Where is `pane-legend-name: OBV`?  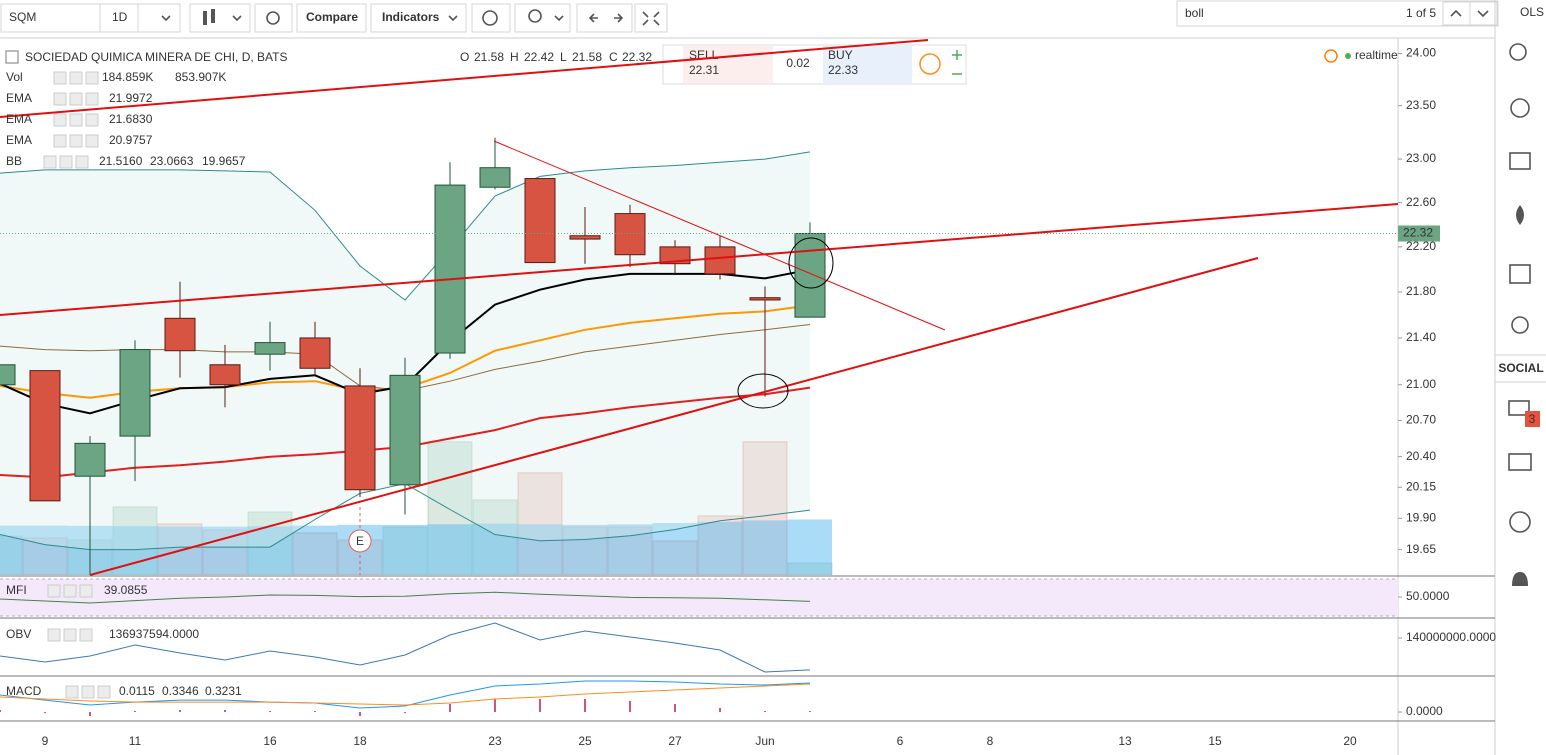 pane-legend-name: OBV is located at coordinates (18, 634).